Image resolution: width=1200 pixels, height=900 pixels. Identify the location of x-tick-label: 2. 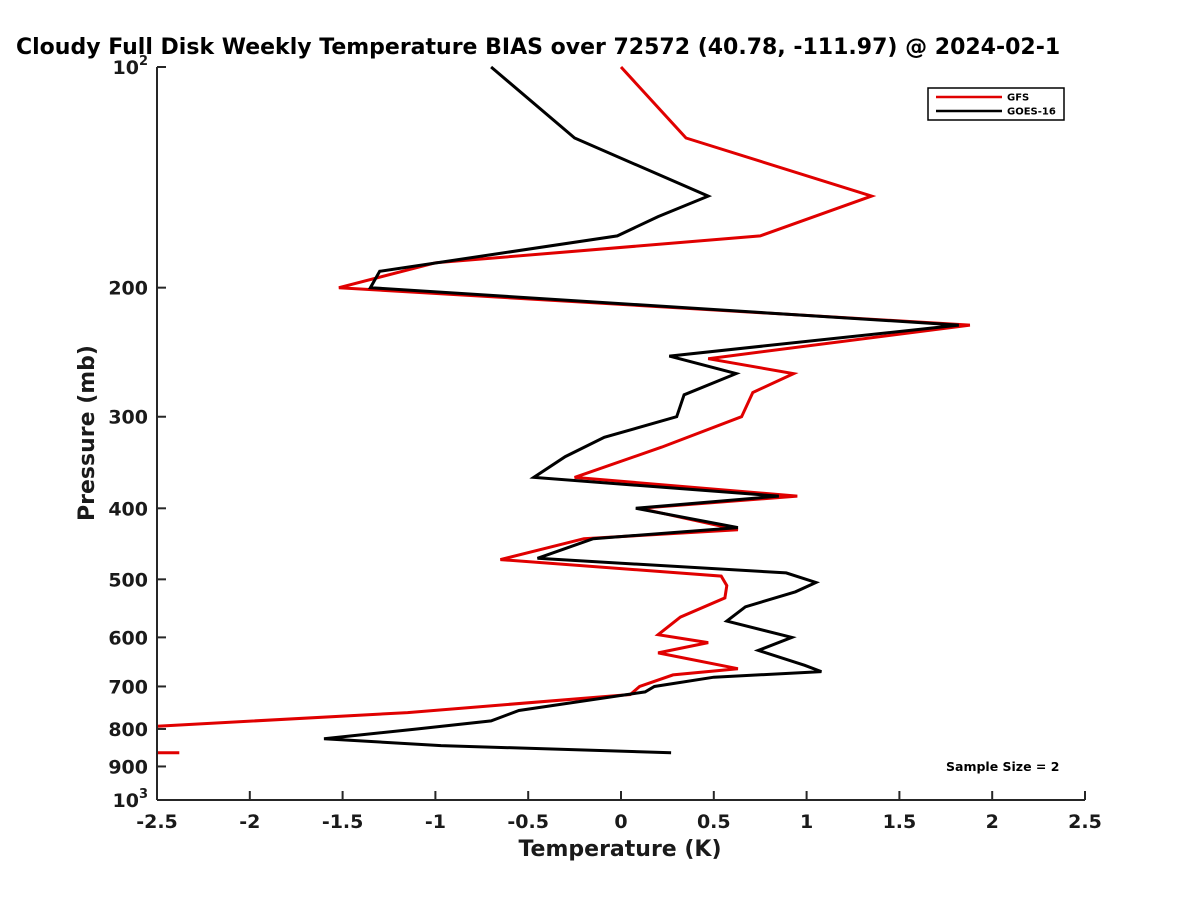
(992, 822).